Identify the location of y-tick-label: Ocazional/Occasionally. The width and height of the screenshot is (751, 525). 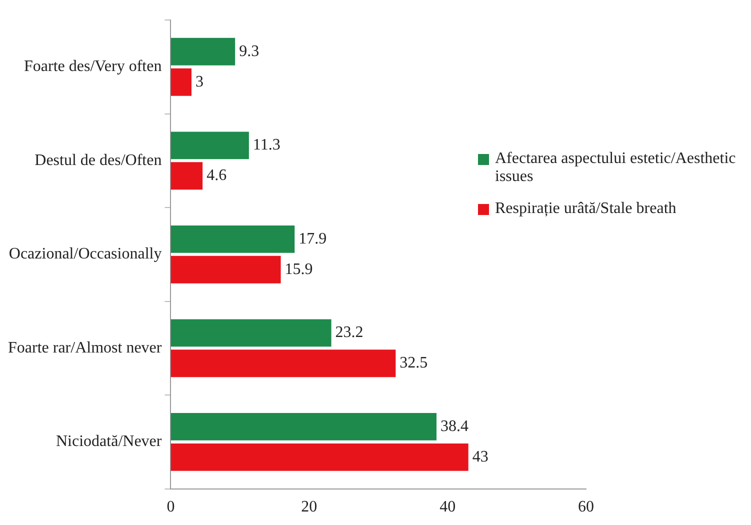
(85, 254).